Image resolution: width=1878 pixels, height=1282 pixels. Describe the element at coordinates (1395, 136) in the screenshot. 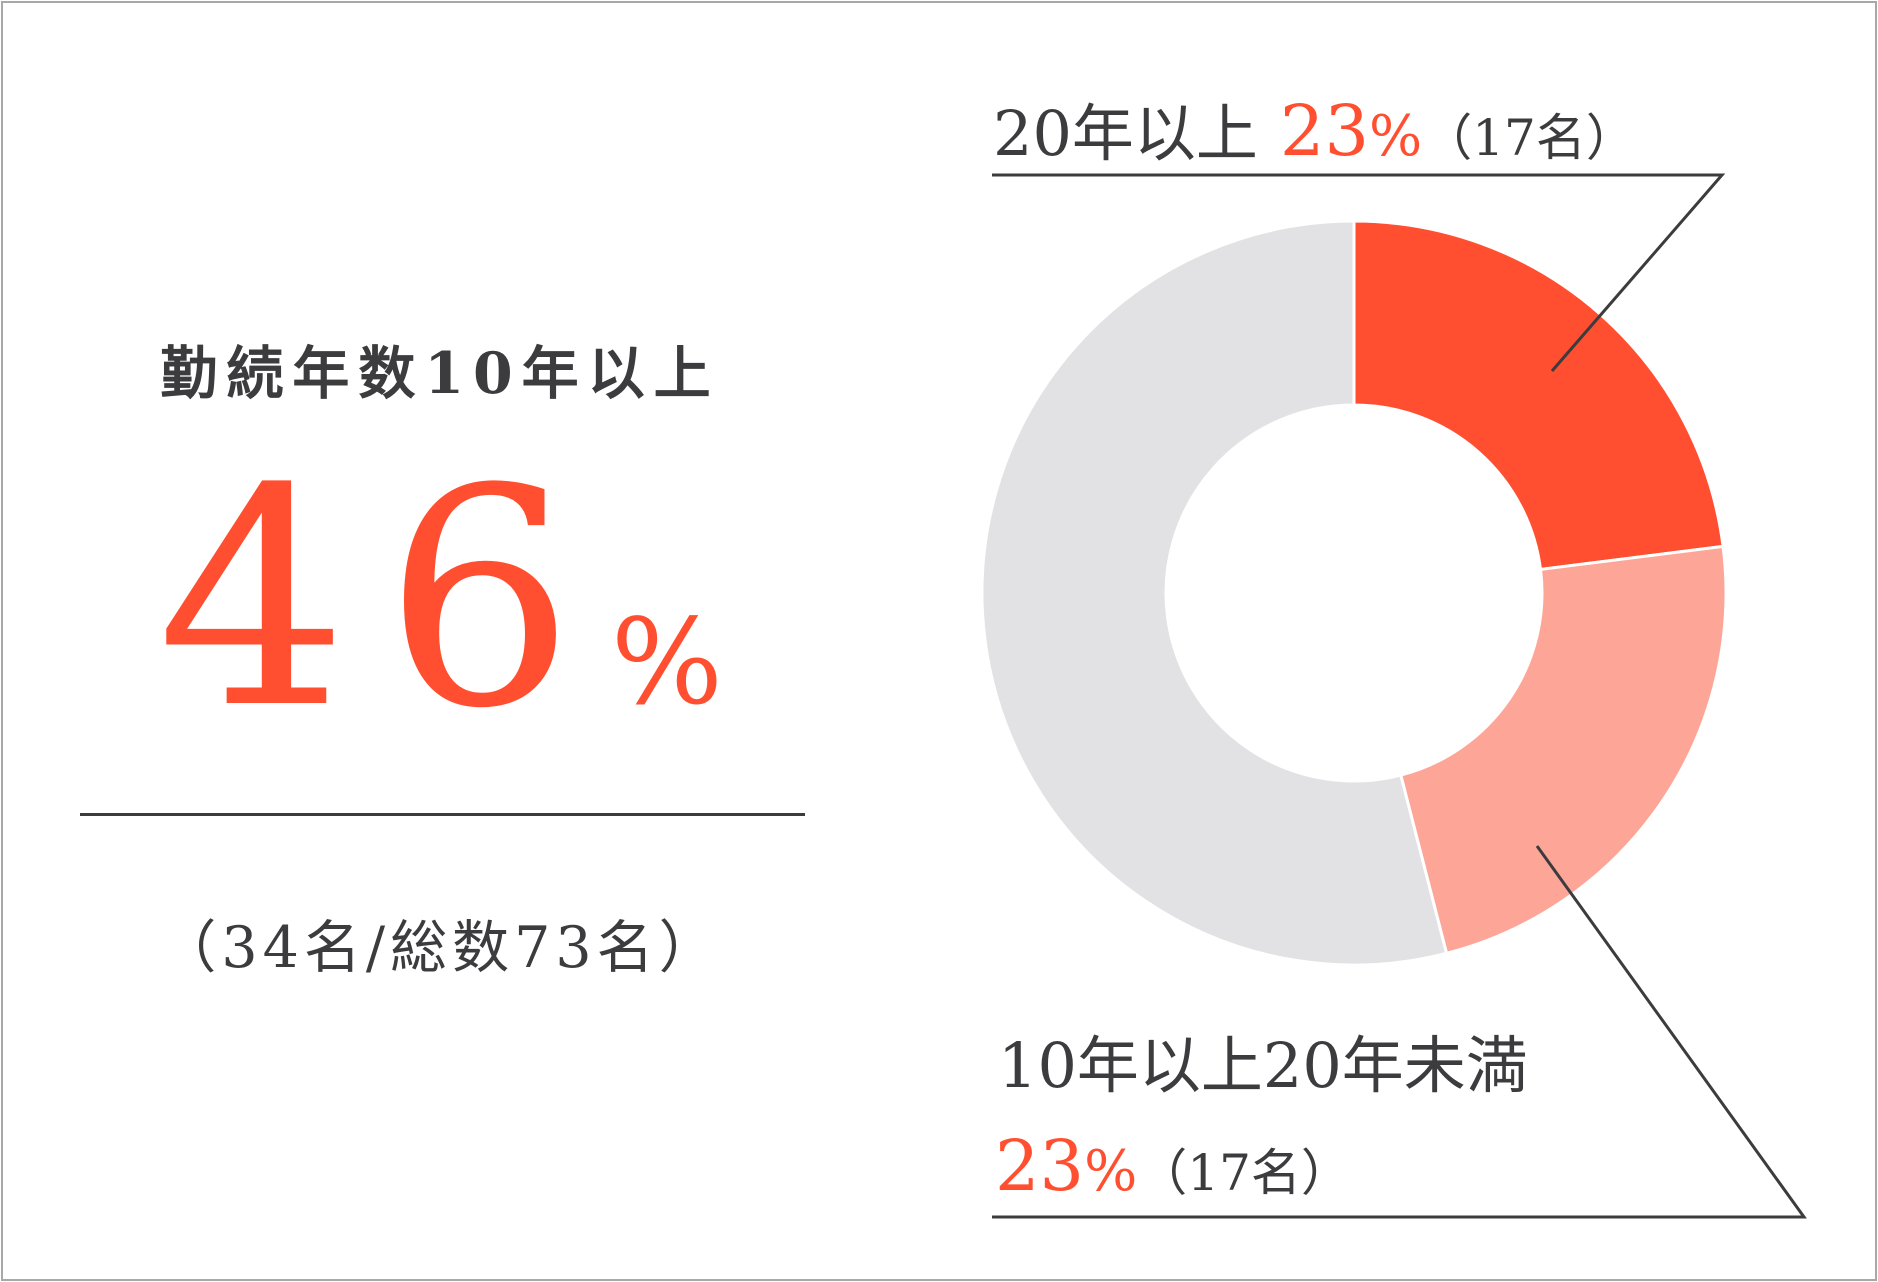

I see `slice-1-percent-unit: %` at that location.